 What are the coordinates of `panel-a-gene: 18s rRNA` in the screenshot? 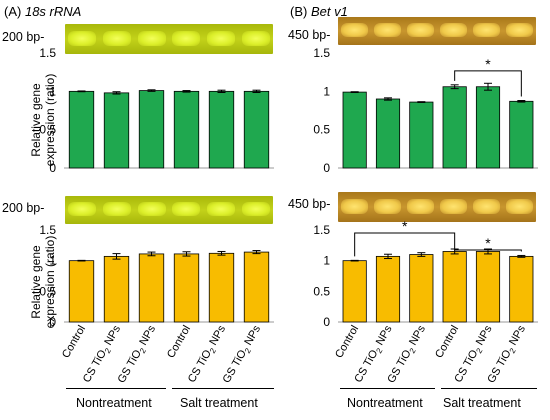 It's located at (53, 11).